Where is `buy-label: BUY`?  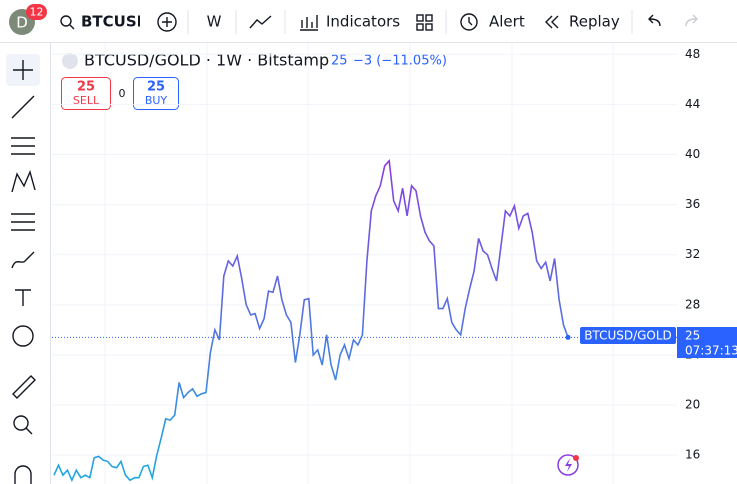 buy-label: BUY is located at coordinates (156, 100).